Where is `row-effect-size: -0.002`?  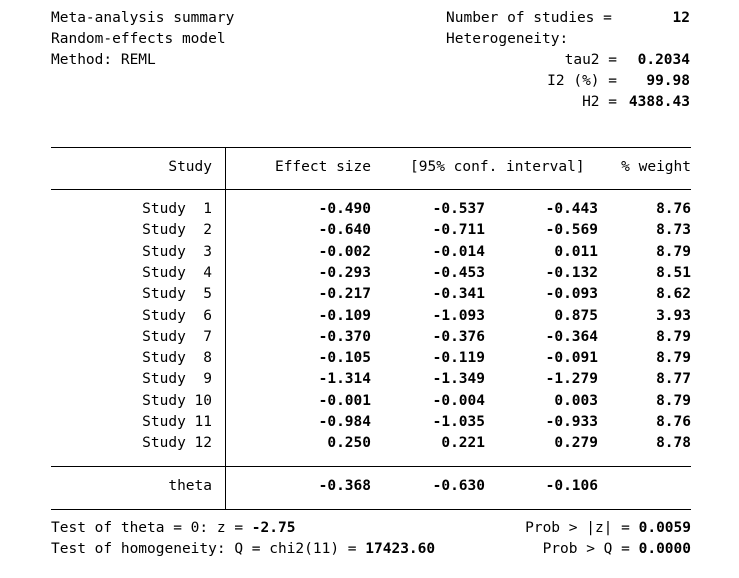
row-effect-size: -0.002 is located at coordinates (344, 251).